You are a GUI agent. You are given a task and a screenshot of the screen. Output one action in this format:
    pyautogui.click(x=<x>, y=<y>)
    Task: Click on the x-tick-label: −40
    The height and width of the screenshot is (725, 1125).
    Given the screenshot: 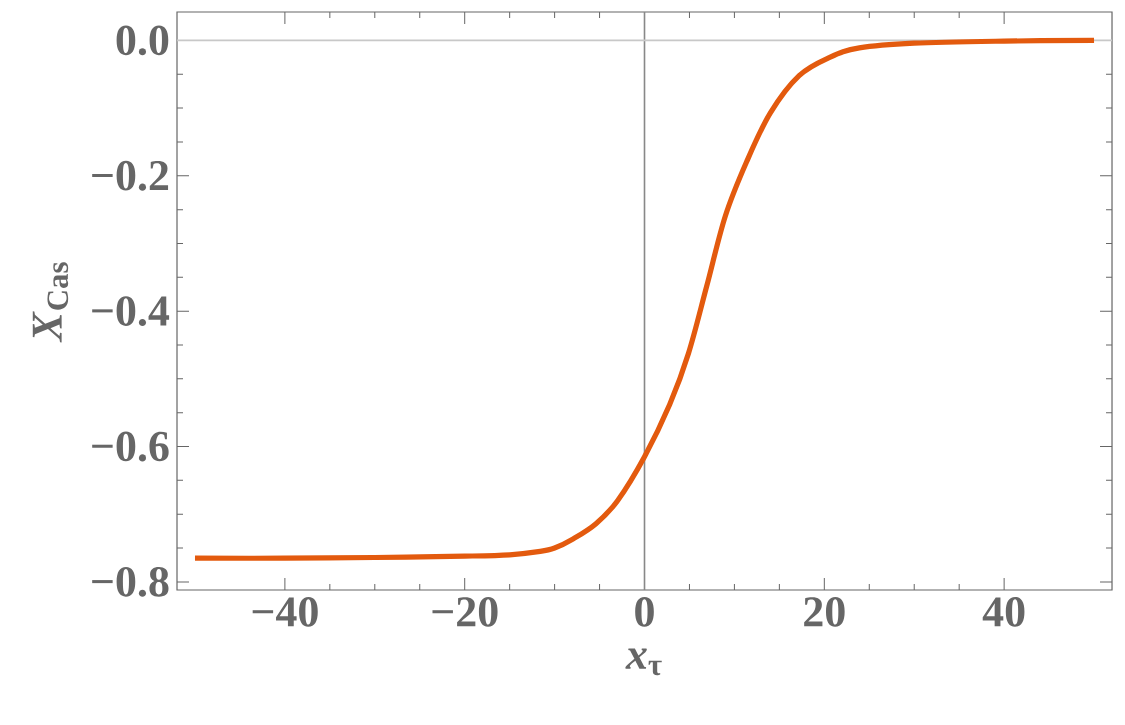 What is the action you would take?
    pyautogui.click(x=285, y=612)
    